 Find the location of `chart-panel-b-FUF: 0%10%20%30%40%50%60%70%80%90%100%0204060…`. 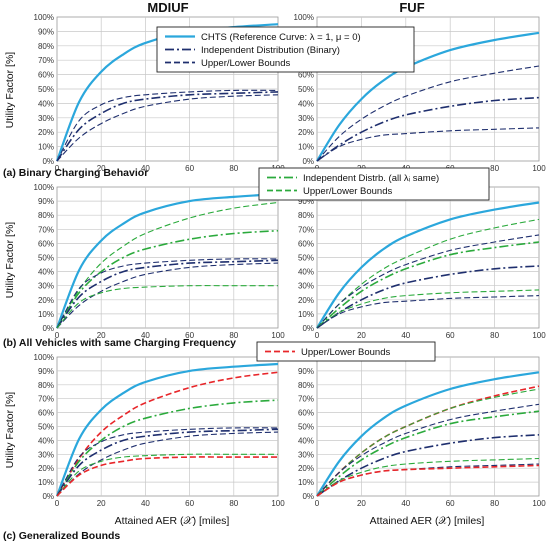

chart-panel-b-FUF: 0%10%20%30%40%50%60%70%80%90%100%0204060… is located at coordinates (420, 261).